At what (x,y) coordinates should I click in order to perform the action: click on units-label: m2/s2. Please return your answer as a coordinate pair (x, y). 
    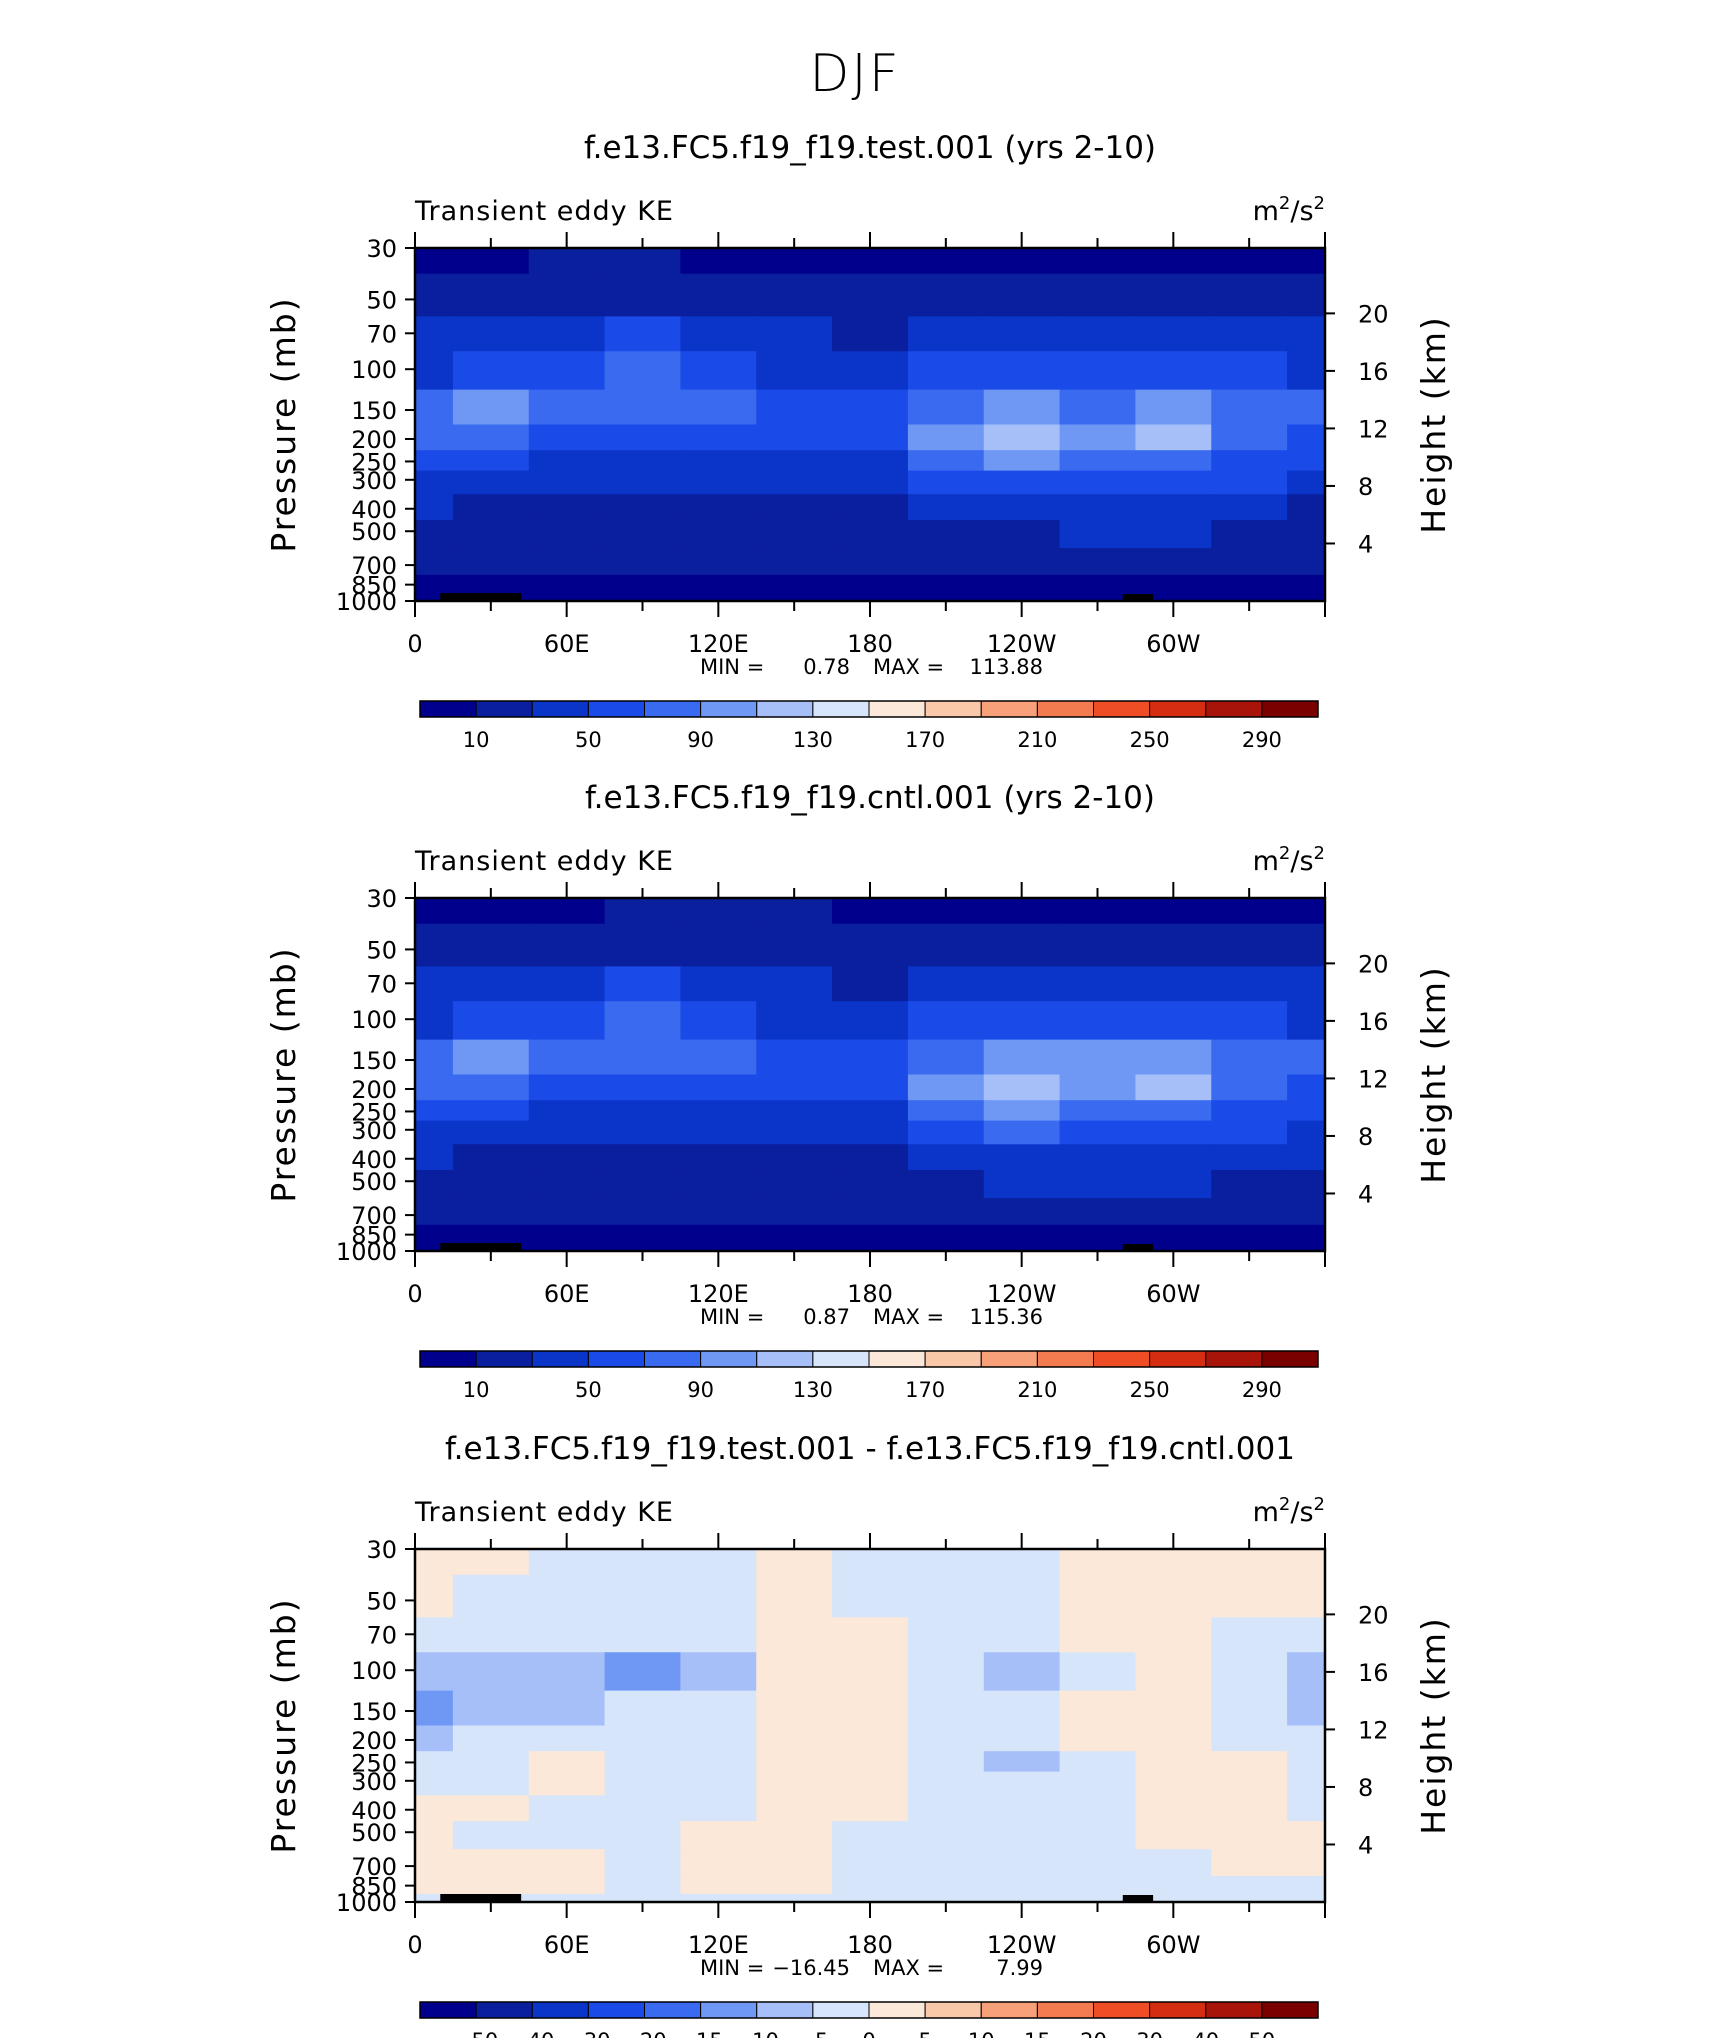
    Looking at the image, I should click on (1289, 1511).